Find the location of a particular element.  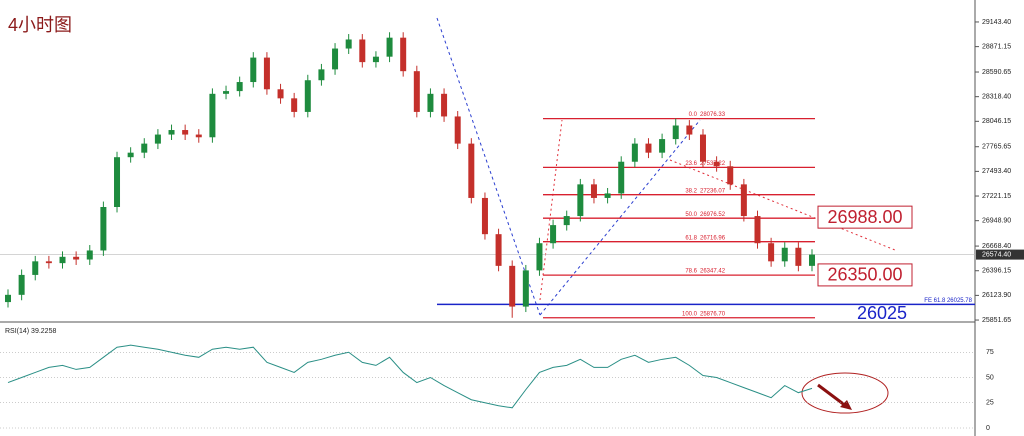

support-label: 26025 is located at coordinates (882, 313).